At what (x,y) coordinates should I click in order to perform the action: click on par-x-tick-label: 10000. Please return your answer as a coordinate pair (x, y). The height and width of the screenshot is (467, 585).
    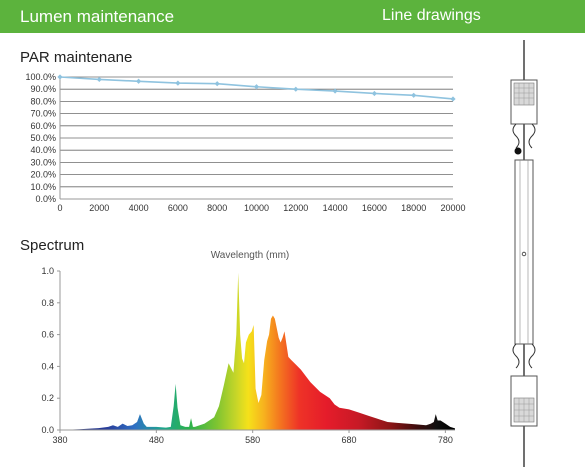
    Looking at the image, I should click on (256, 208).